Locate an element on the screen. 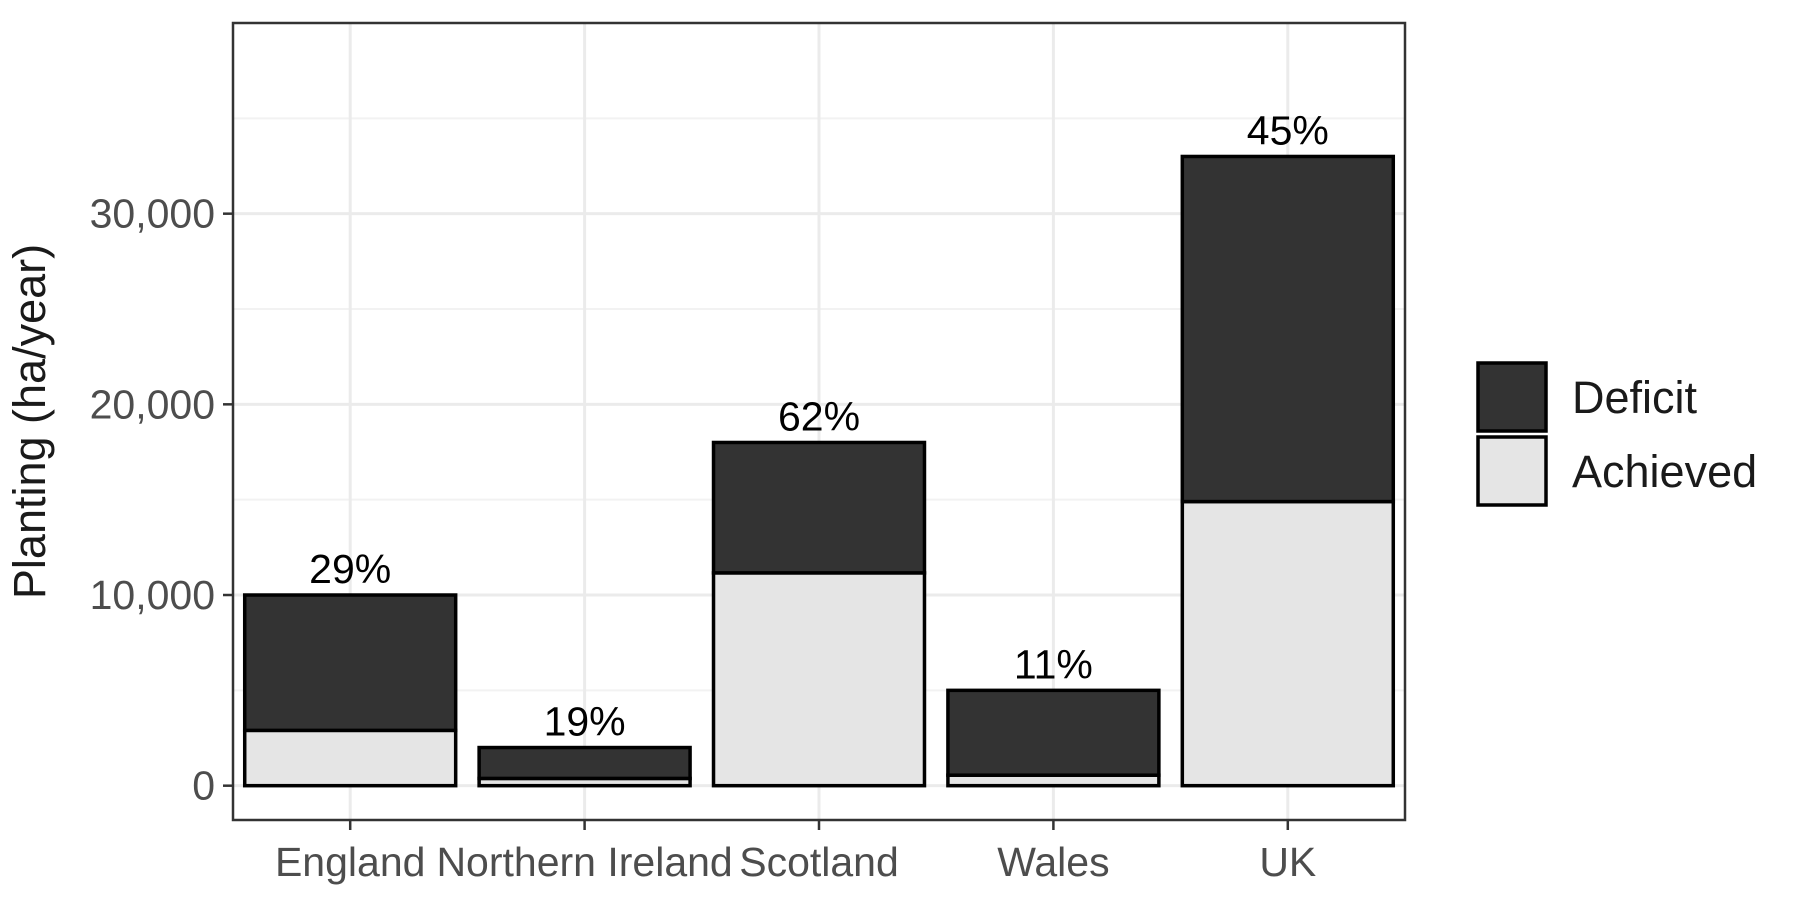  bar-deficit-england is located at coordinates (350, 663).